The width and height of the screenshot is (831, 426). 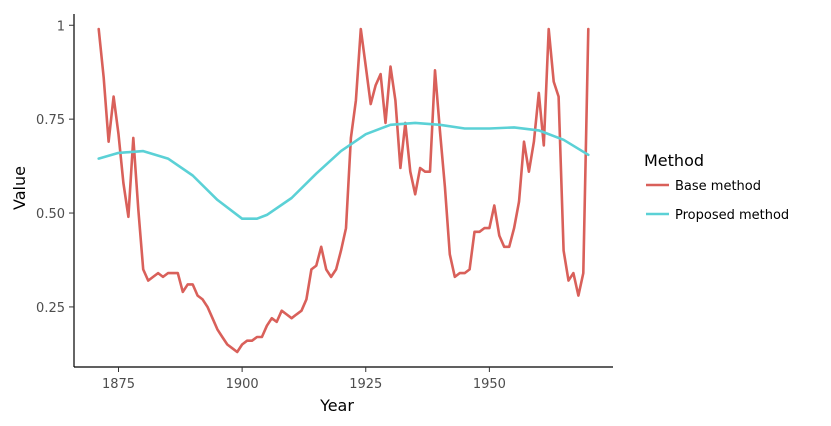 What do you see at coordinates (55, 167) in the screenshot?
I see `y-ticks: 0.25 0.50 0.75 1` at bounding box center [55, 167].